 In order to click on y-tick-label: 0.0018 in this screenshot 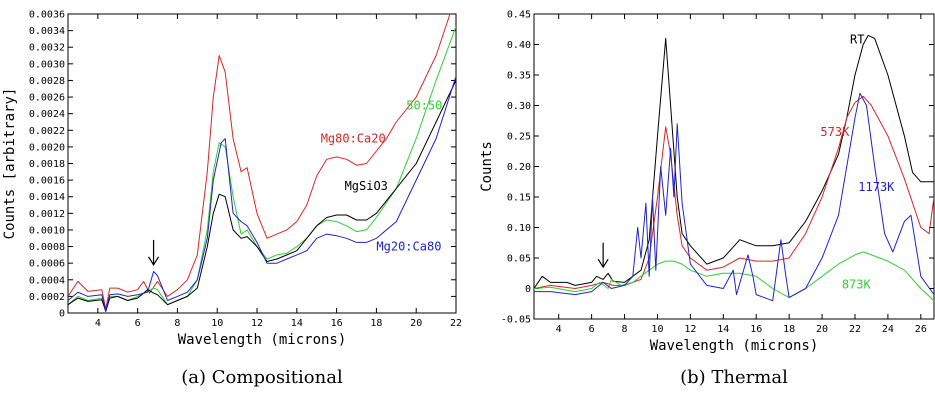, I will do `click(47, 164)`.